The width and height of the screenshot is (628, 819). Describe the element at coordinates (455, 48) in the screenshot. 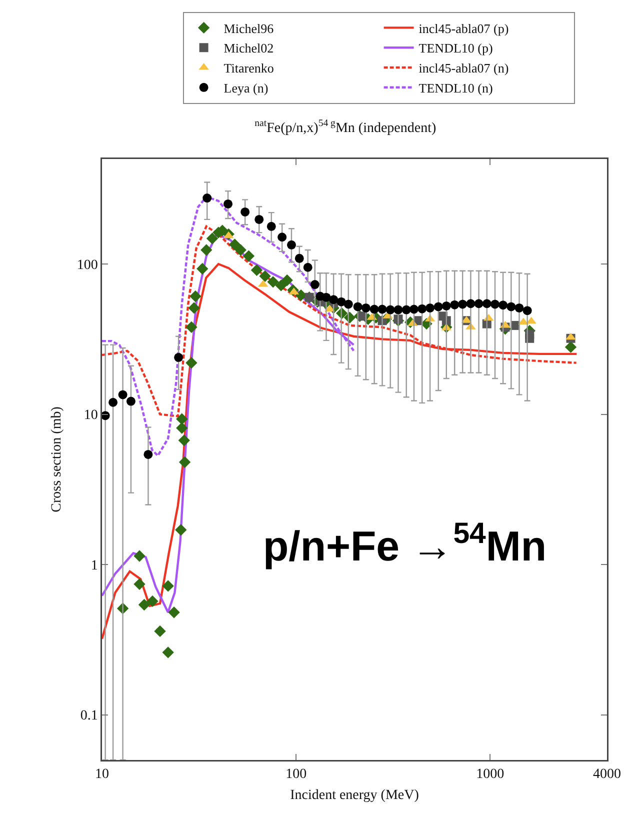

I see `legend-label: TENDL10 (p)` at that location.